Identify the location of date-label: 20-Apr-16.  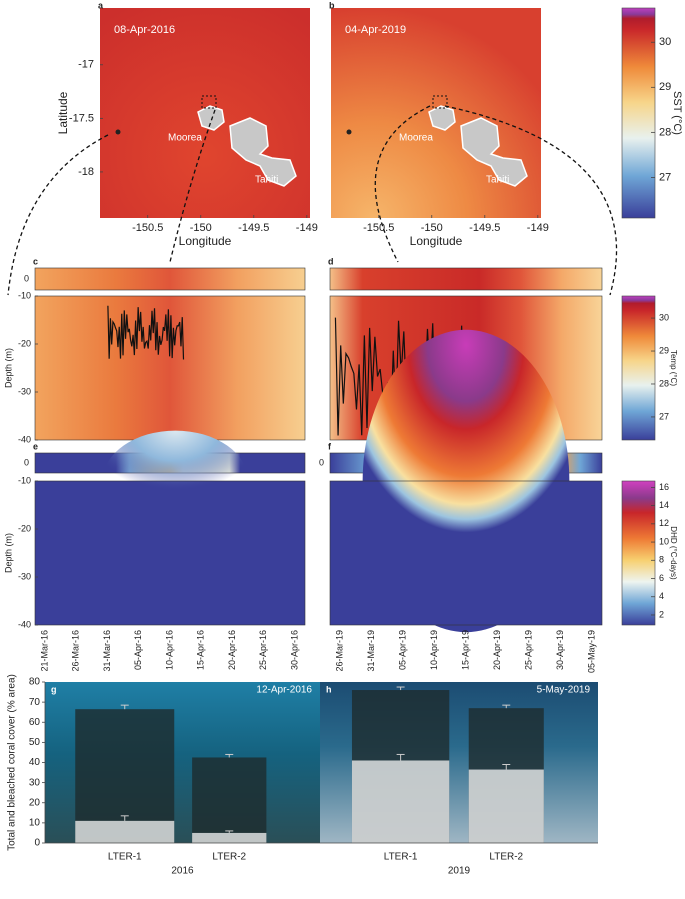
(232, 650).